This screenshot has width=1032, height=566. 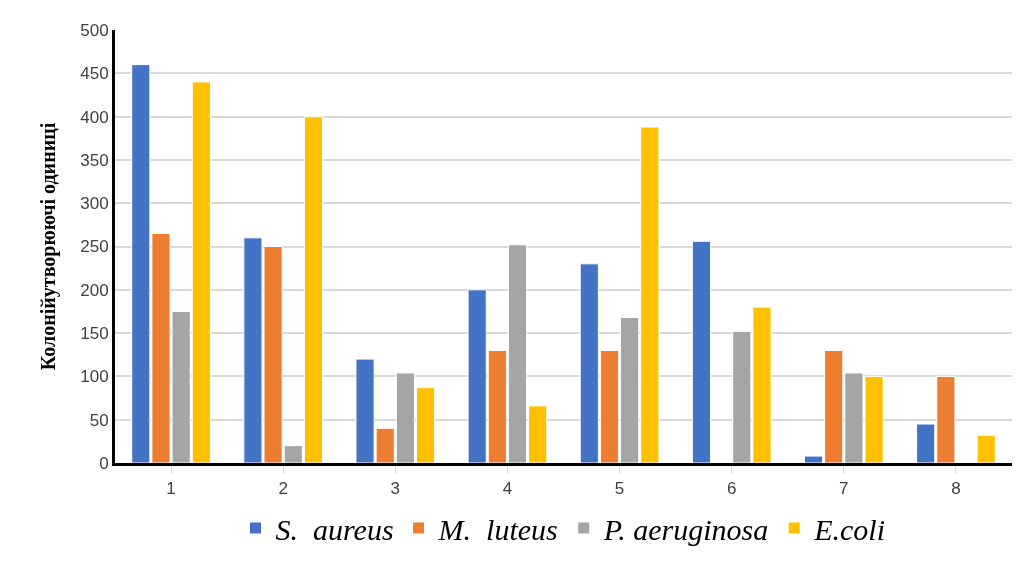 What do you see at coordinates (94, 290) in the screenshot?
I see `y-tick-label: 200` at bounding box center [94, 290].